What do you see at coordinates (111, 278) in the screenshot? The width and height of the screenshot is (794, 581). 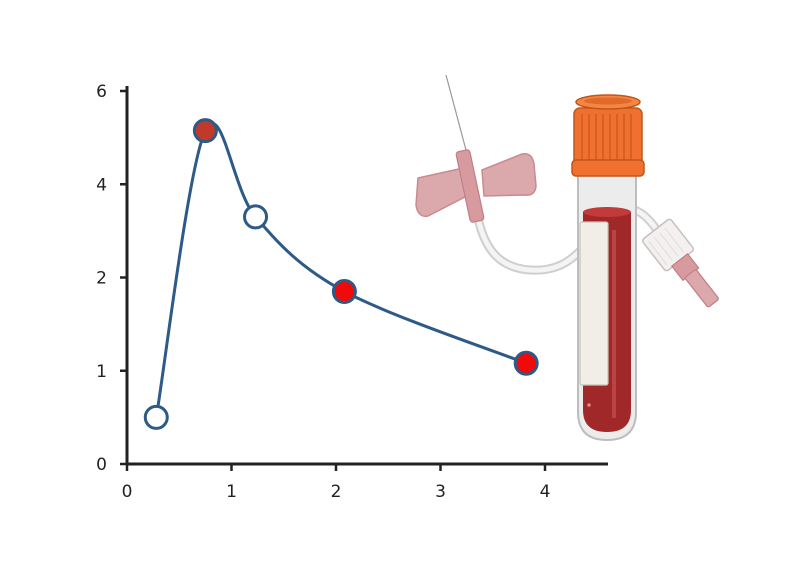 I see `y-ticks: 0 1 2 4 6` at bounding box center [111, 278].